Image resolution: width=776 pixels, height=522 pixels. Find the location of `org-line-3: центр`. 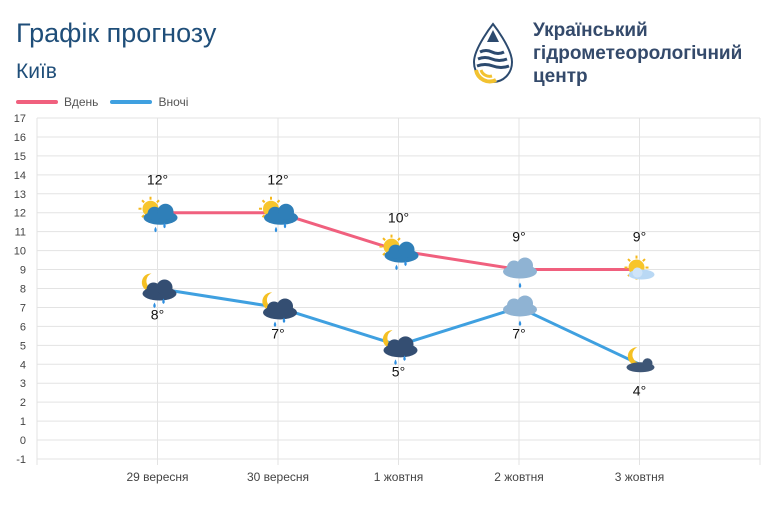

org-line-3: центр is located at coordinates (560, 76).